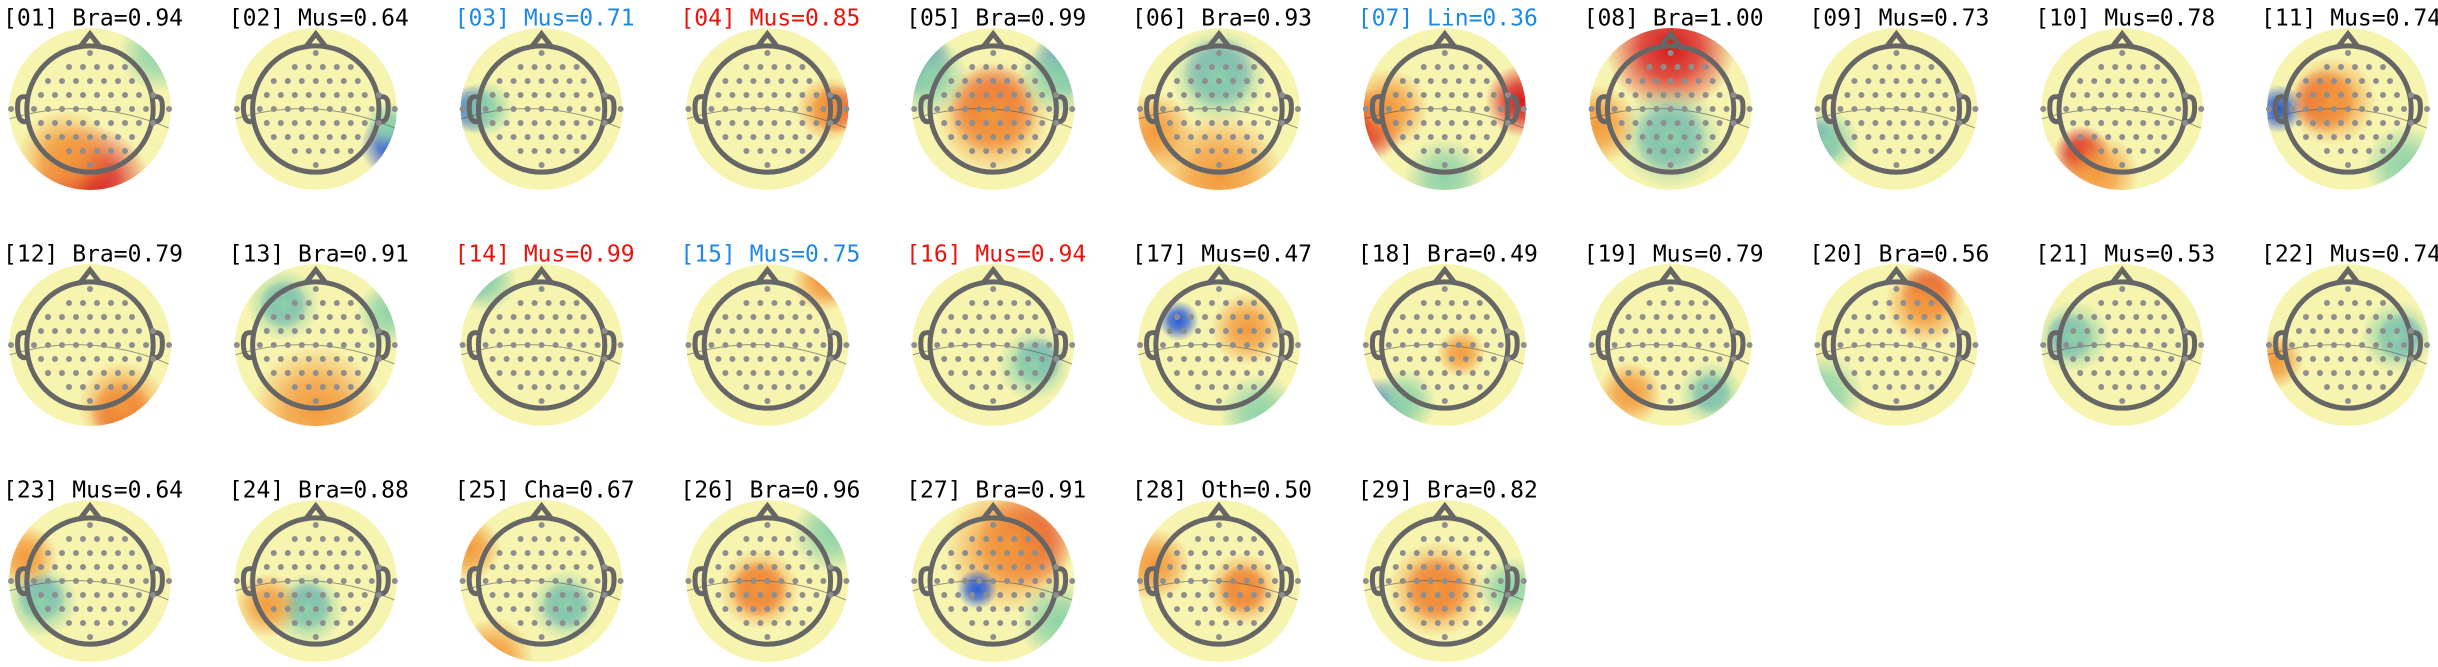 The width and height of the screenshot is (2438, 667). What do you see at coordinates (759, 589) in the screenshot?
I see `map-blob` at bounding box center [759, 589].